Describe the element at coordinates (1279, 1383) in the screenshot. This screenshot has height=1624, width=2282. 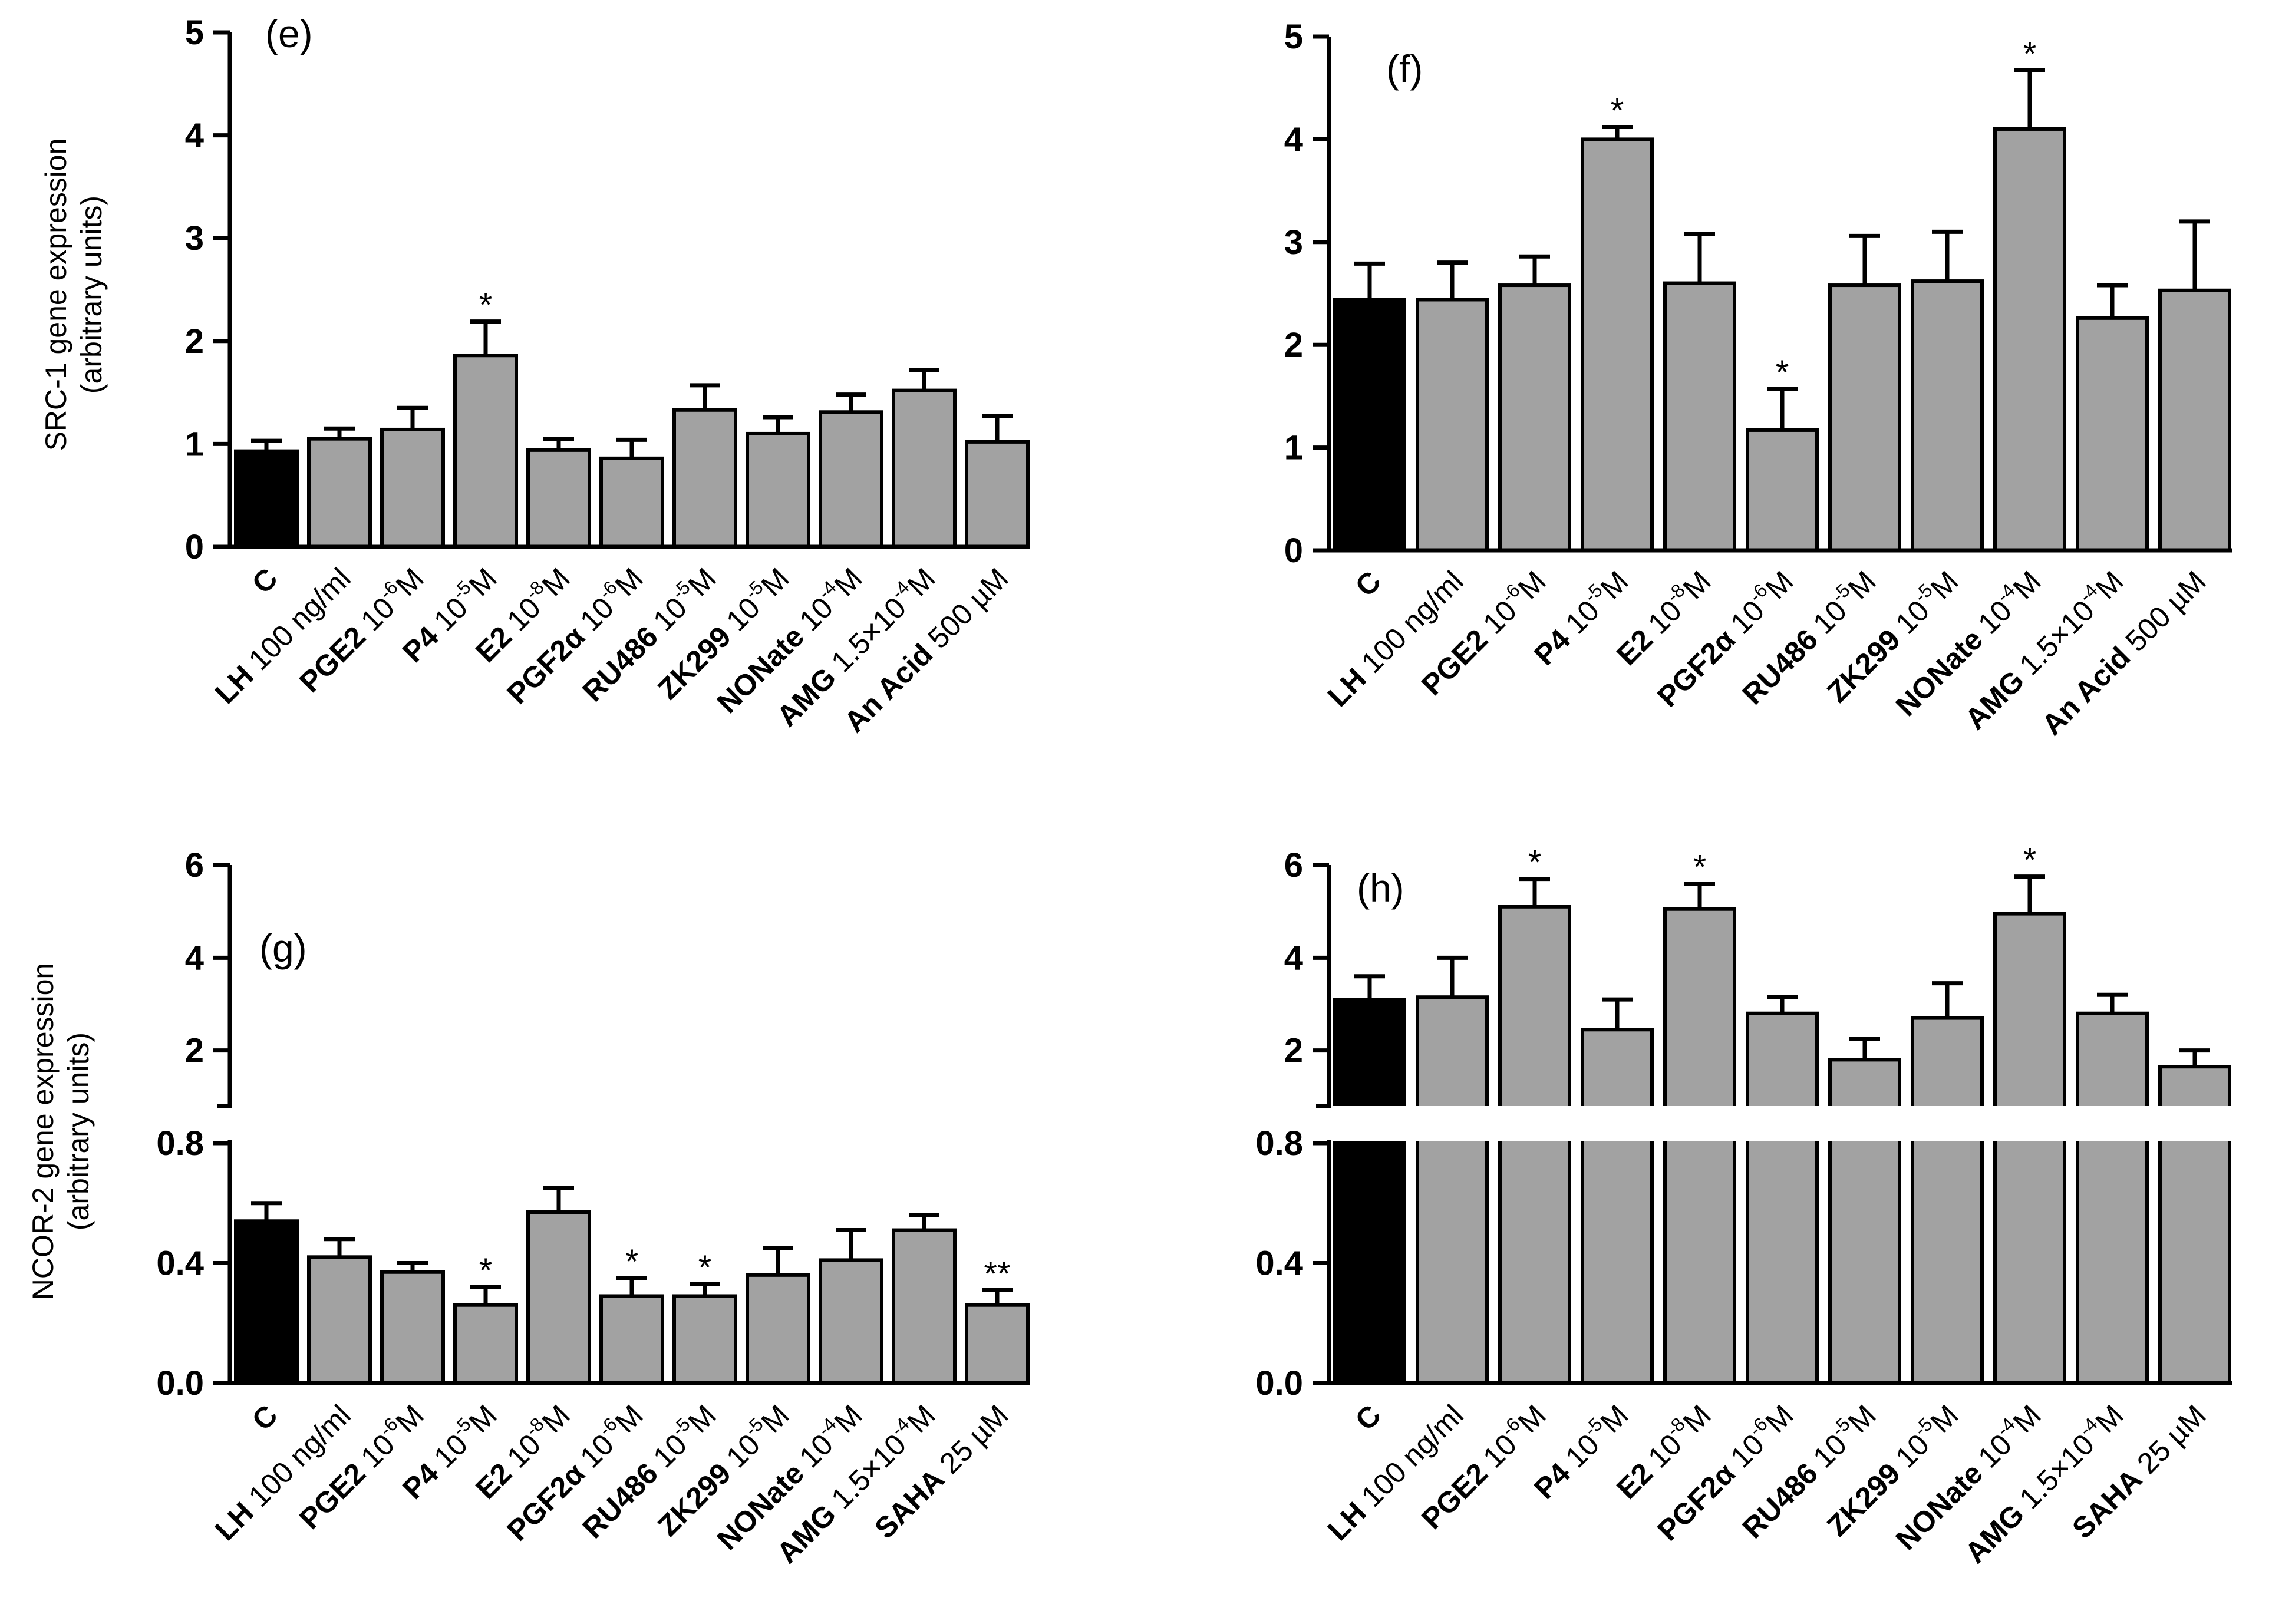
I see `y-tick-label: 0.0` at that location.